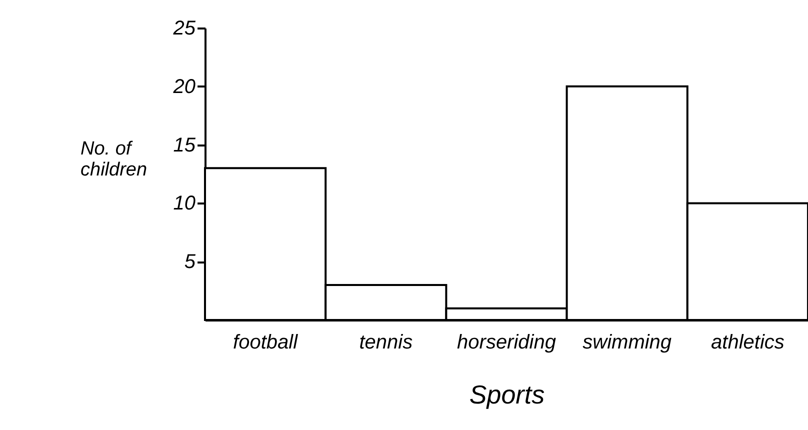 The height and width of the screenshot is (430, 808). I want to click on y-tick-label: 20, so click(184, 87).